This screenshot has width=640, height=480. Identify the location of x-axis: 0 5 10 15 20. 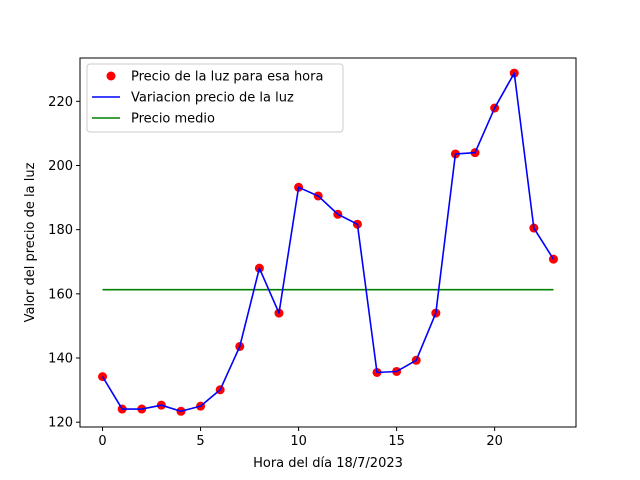
(300, 438).